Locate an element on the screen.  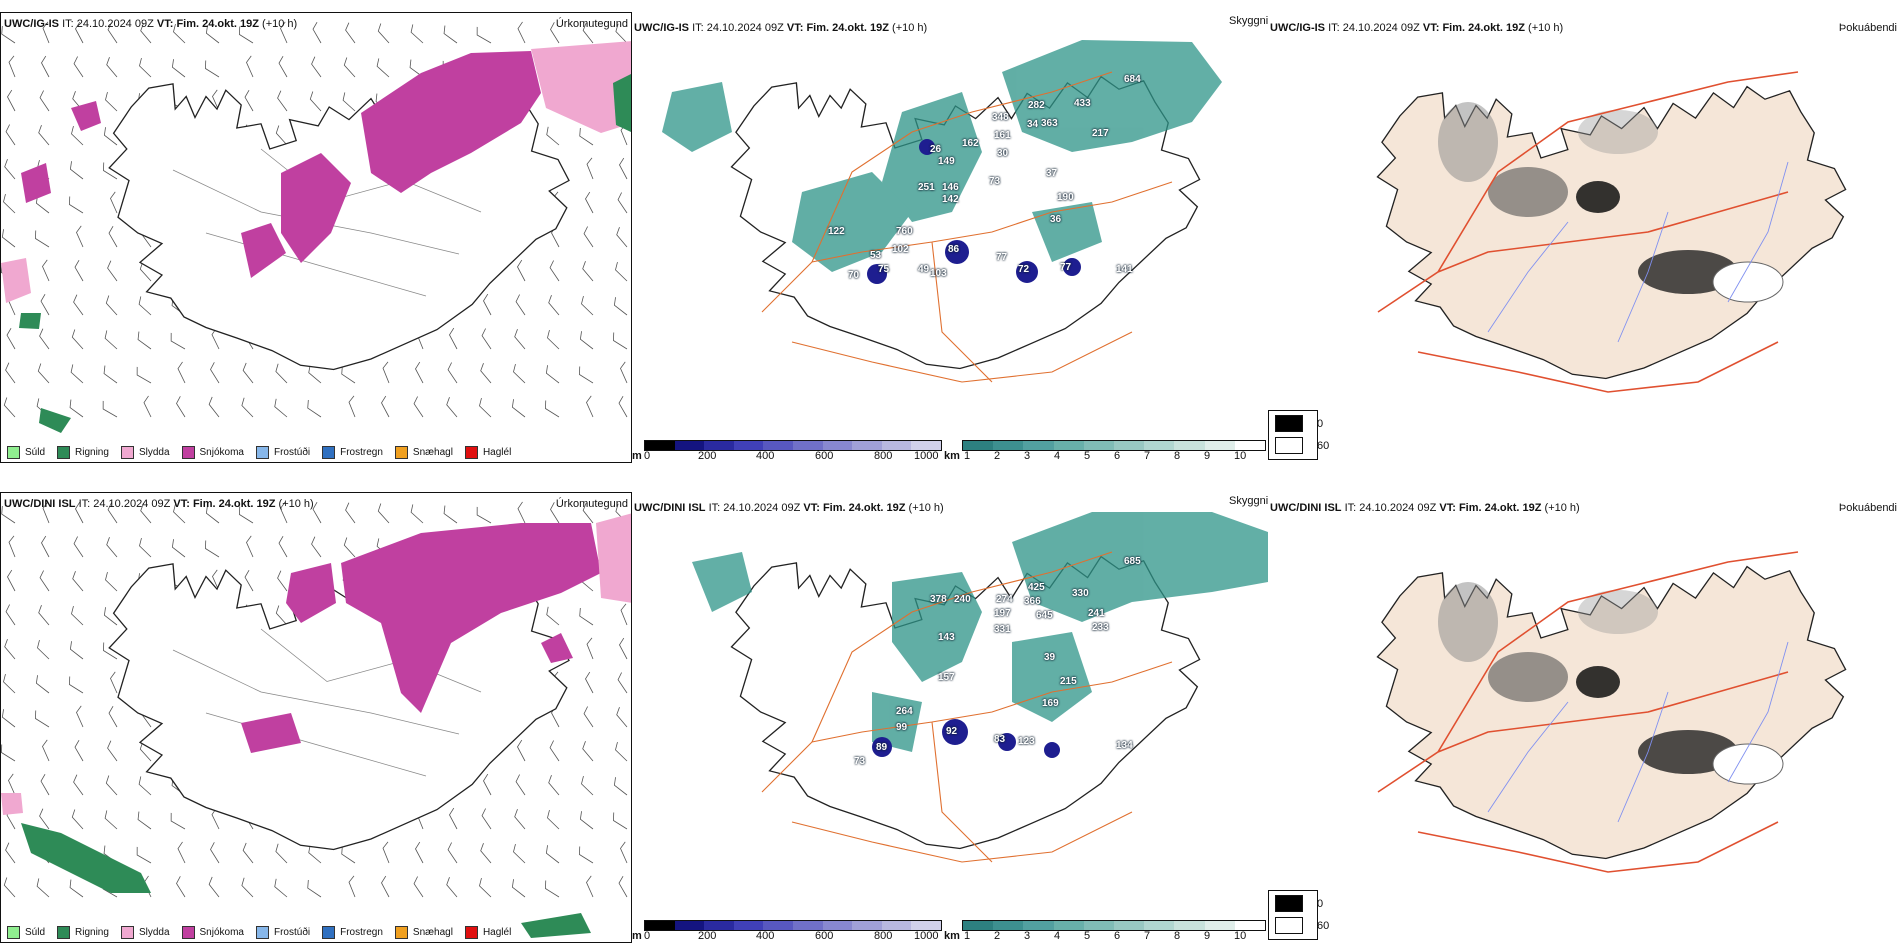
map-label: 161 is located at coordinates (1002, 135).